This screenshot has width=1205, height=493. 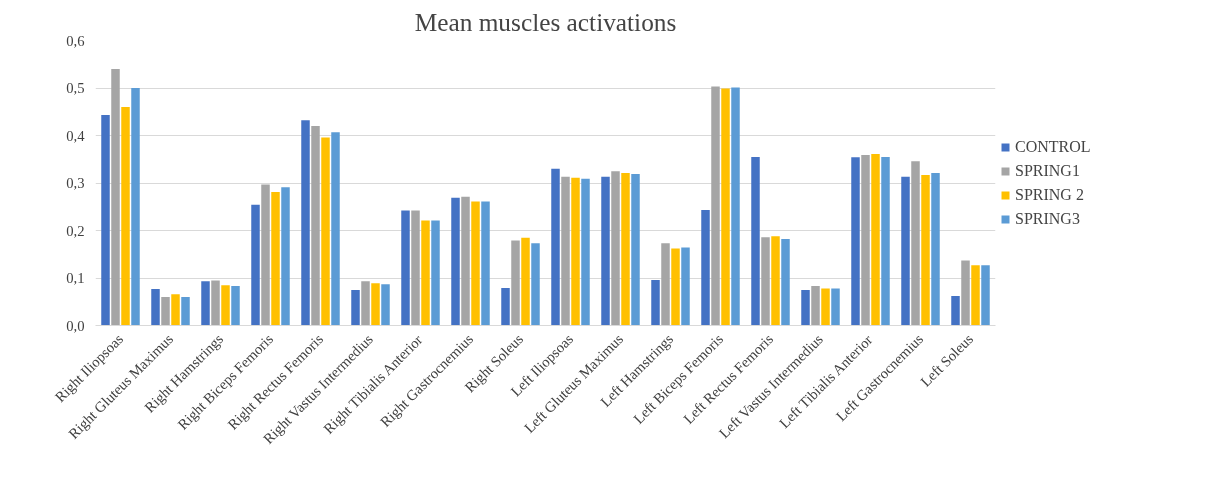 I want to click on y-tick-label: 0,6, so click(x=75, y=40).